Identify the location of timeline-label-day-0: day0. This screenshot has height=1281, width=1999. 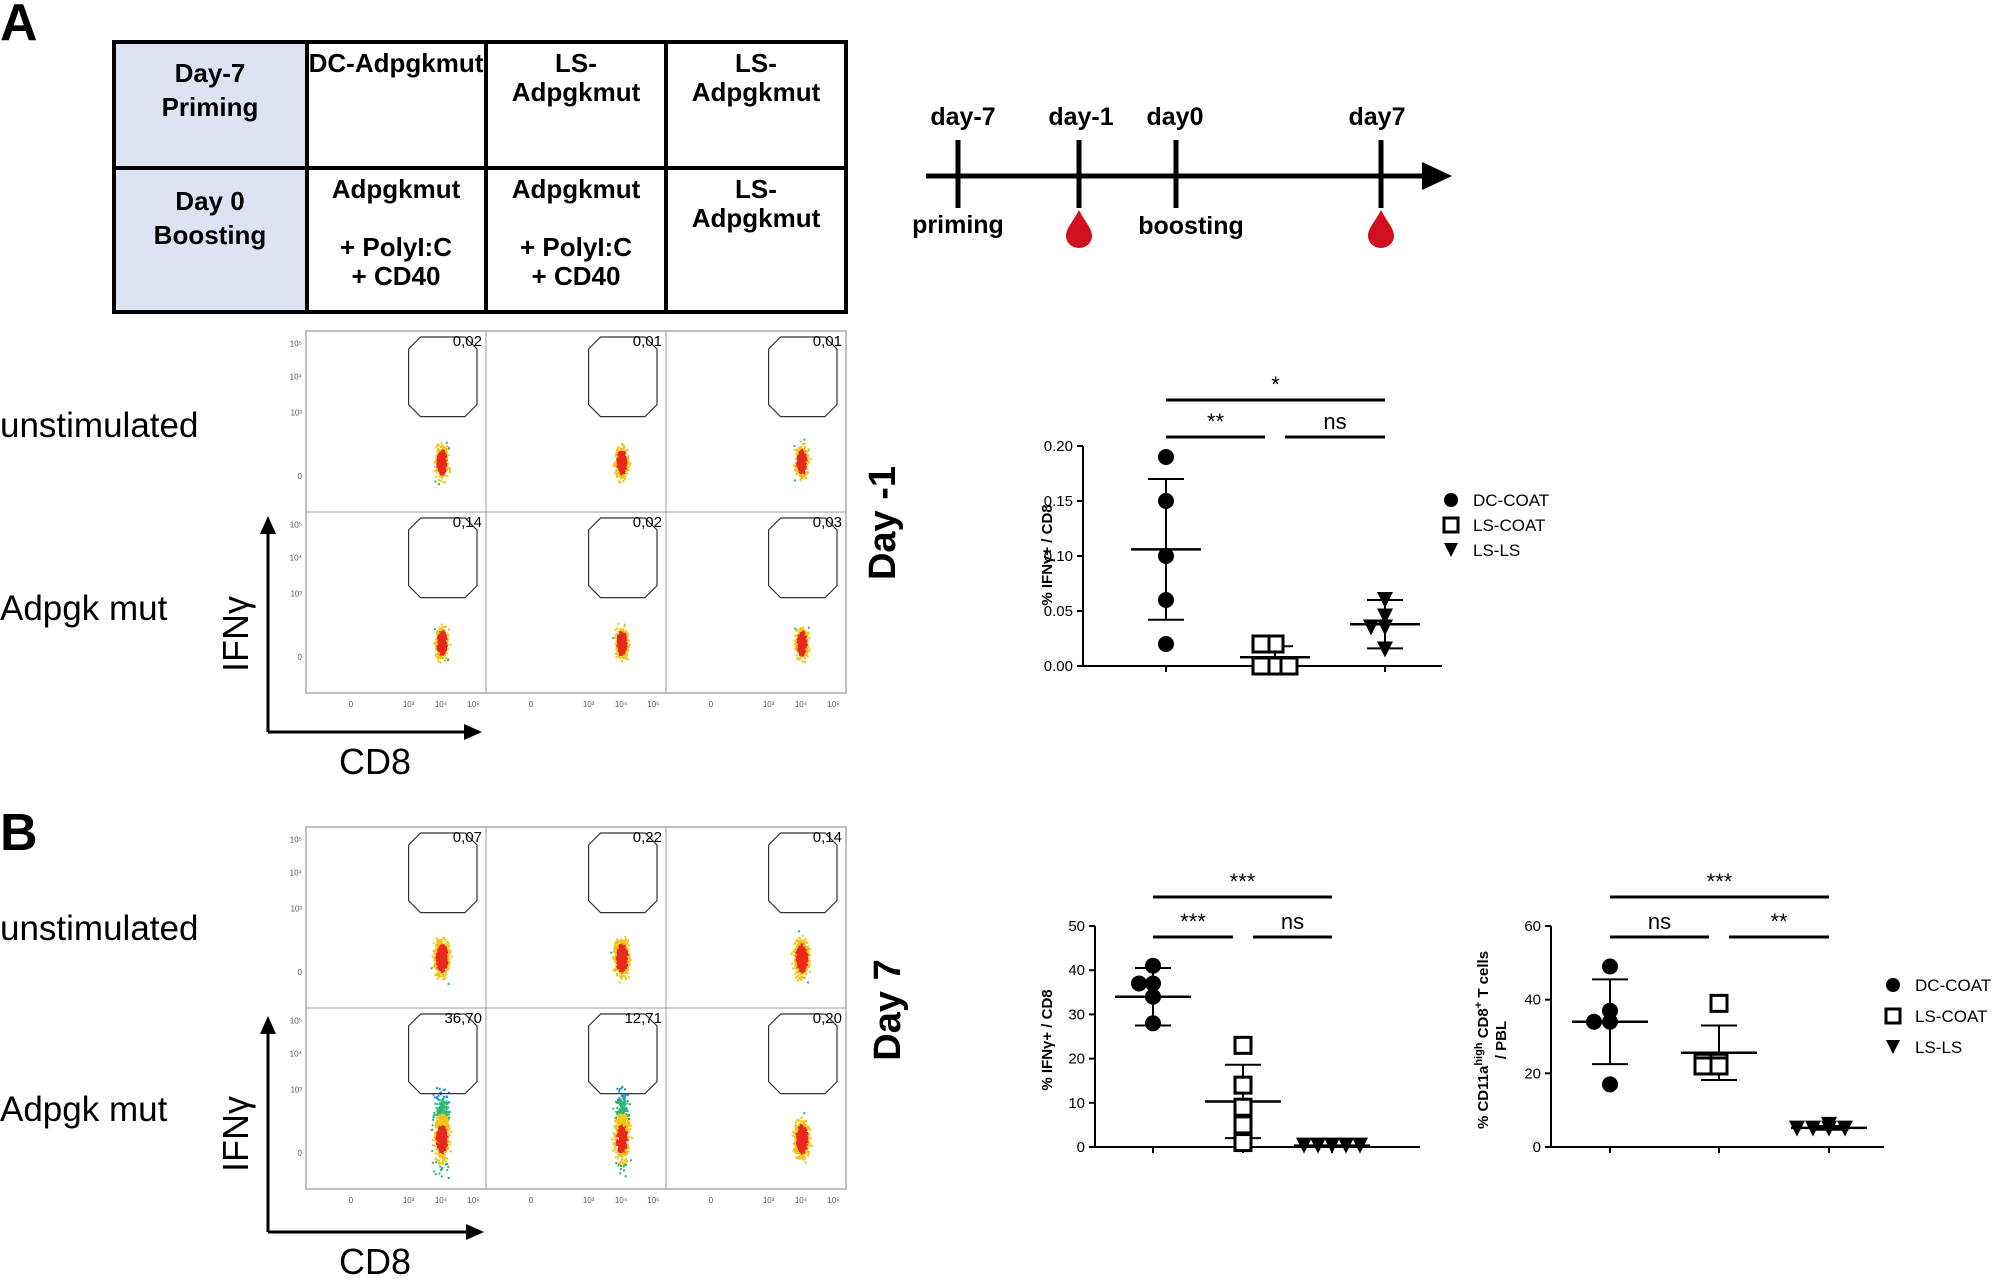
(1175, 117).